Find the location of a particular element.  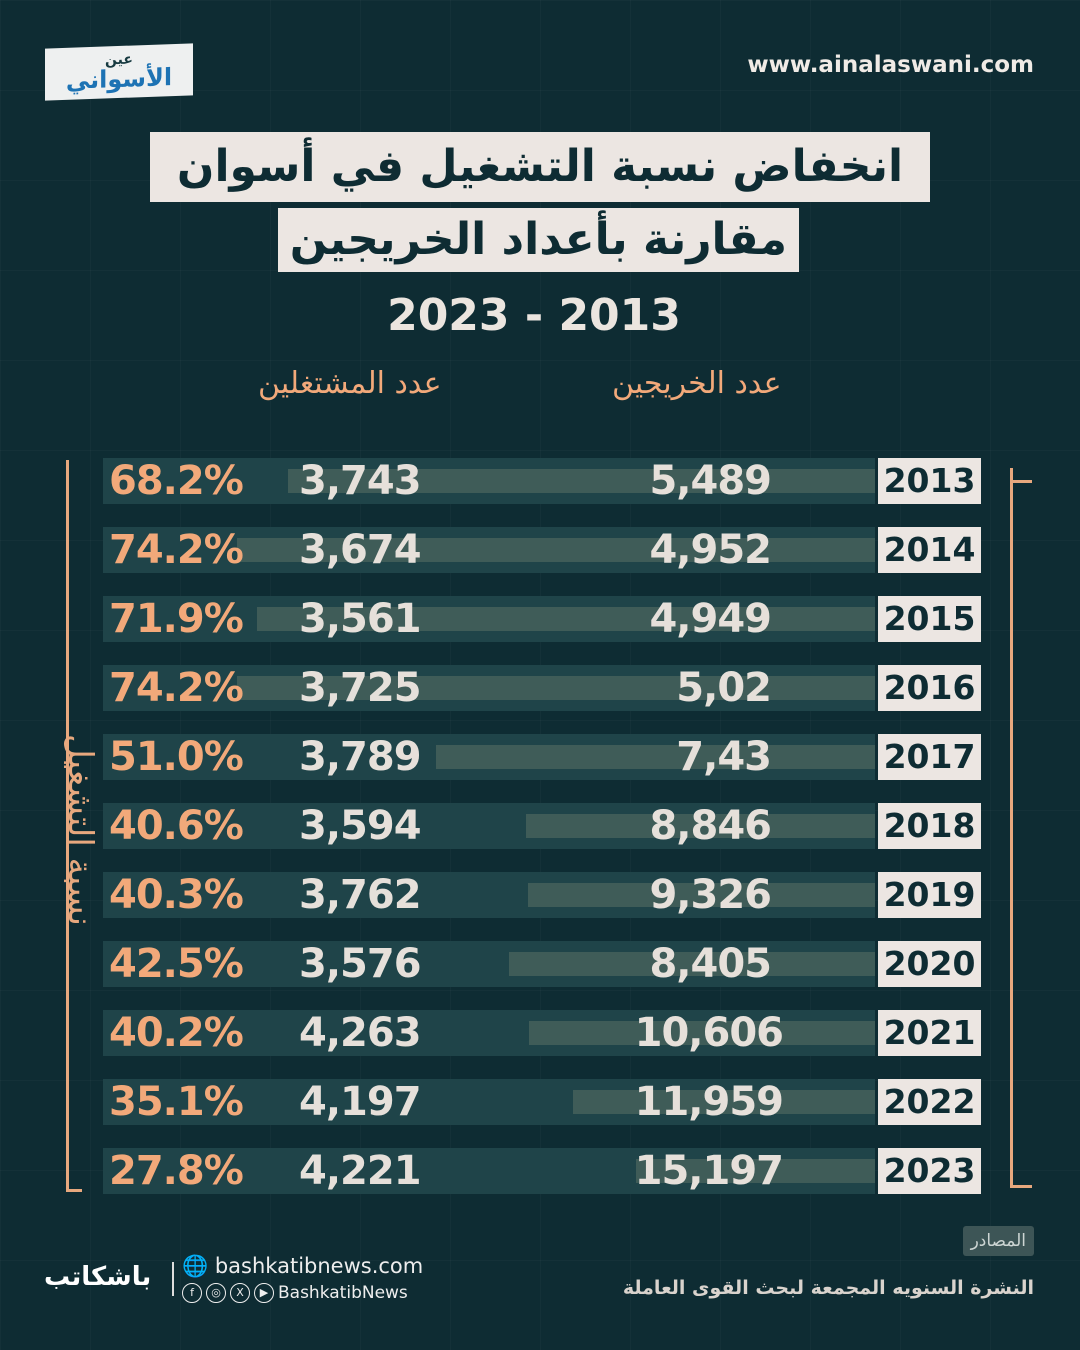

graduates-value: 7,43 is located at coordinates (724, 757).